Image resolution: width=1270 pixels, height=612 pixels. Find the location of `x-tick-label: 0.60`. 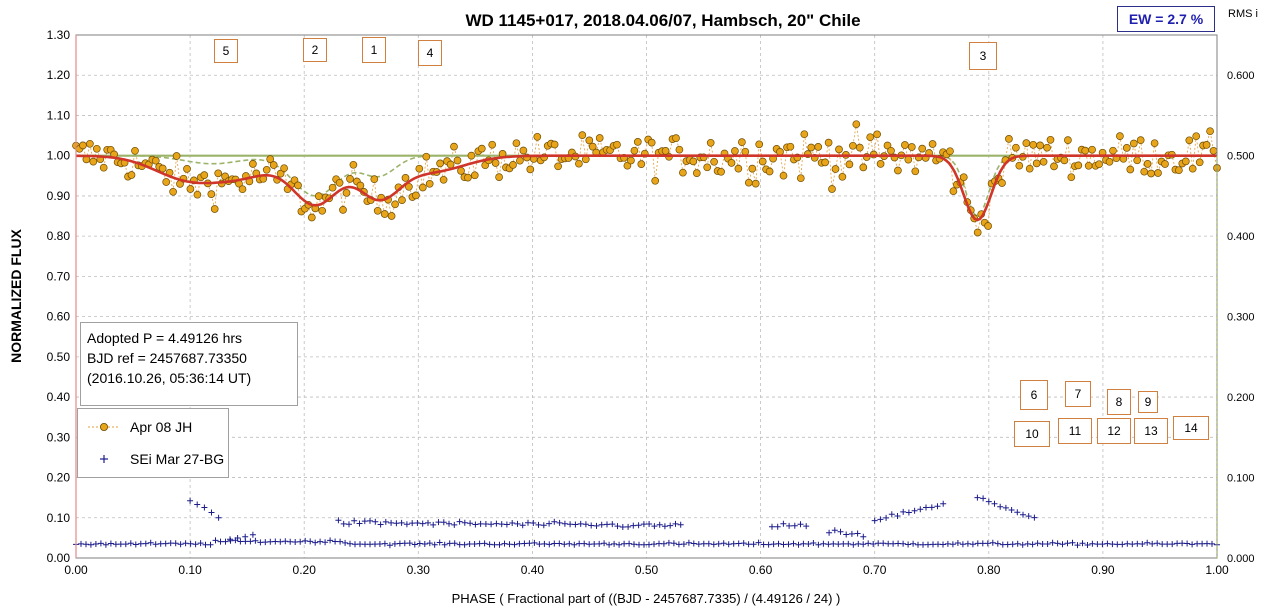

x-tick-label: 0.60 is located at coordinates (761, 570).